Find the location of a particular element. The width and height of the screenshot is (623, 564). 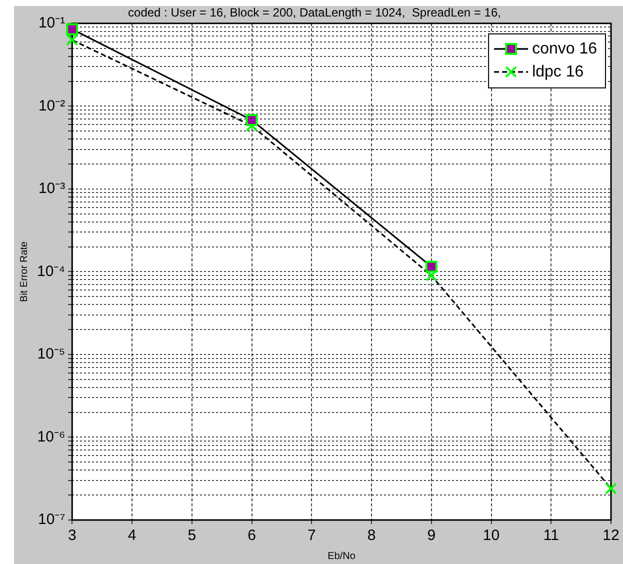

legend-label: convo 16 is located at coordinates (565, 49).